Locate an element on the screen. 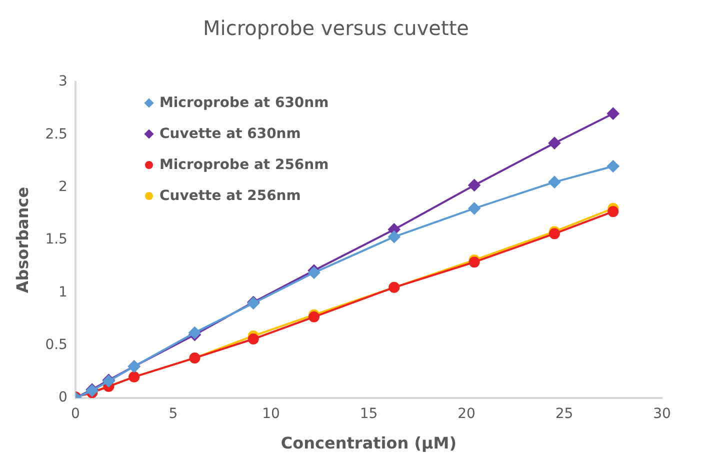  x-axis-title: Concentration (µM) is located at coordinates (368, 443).